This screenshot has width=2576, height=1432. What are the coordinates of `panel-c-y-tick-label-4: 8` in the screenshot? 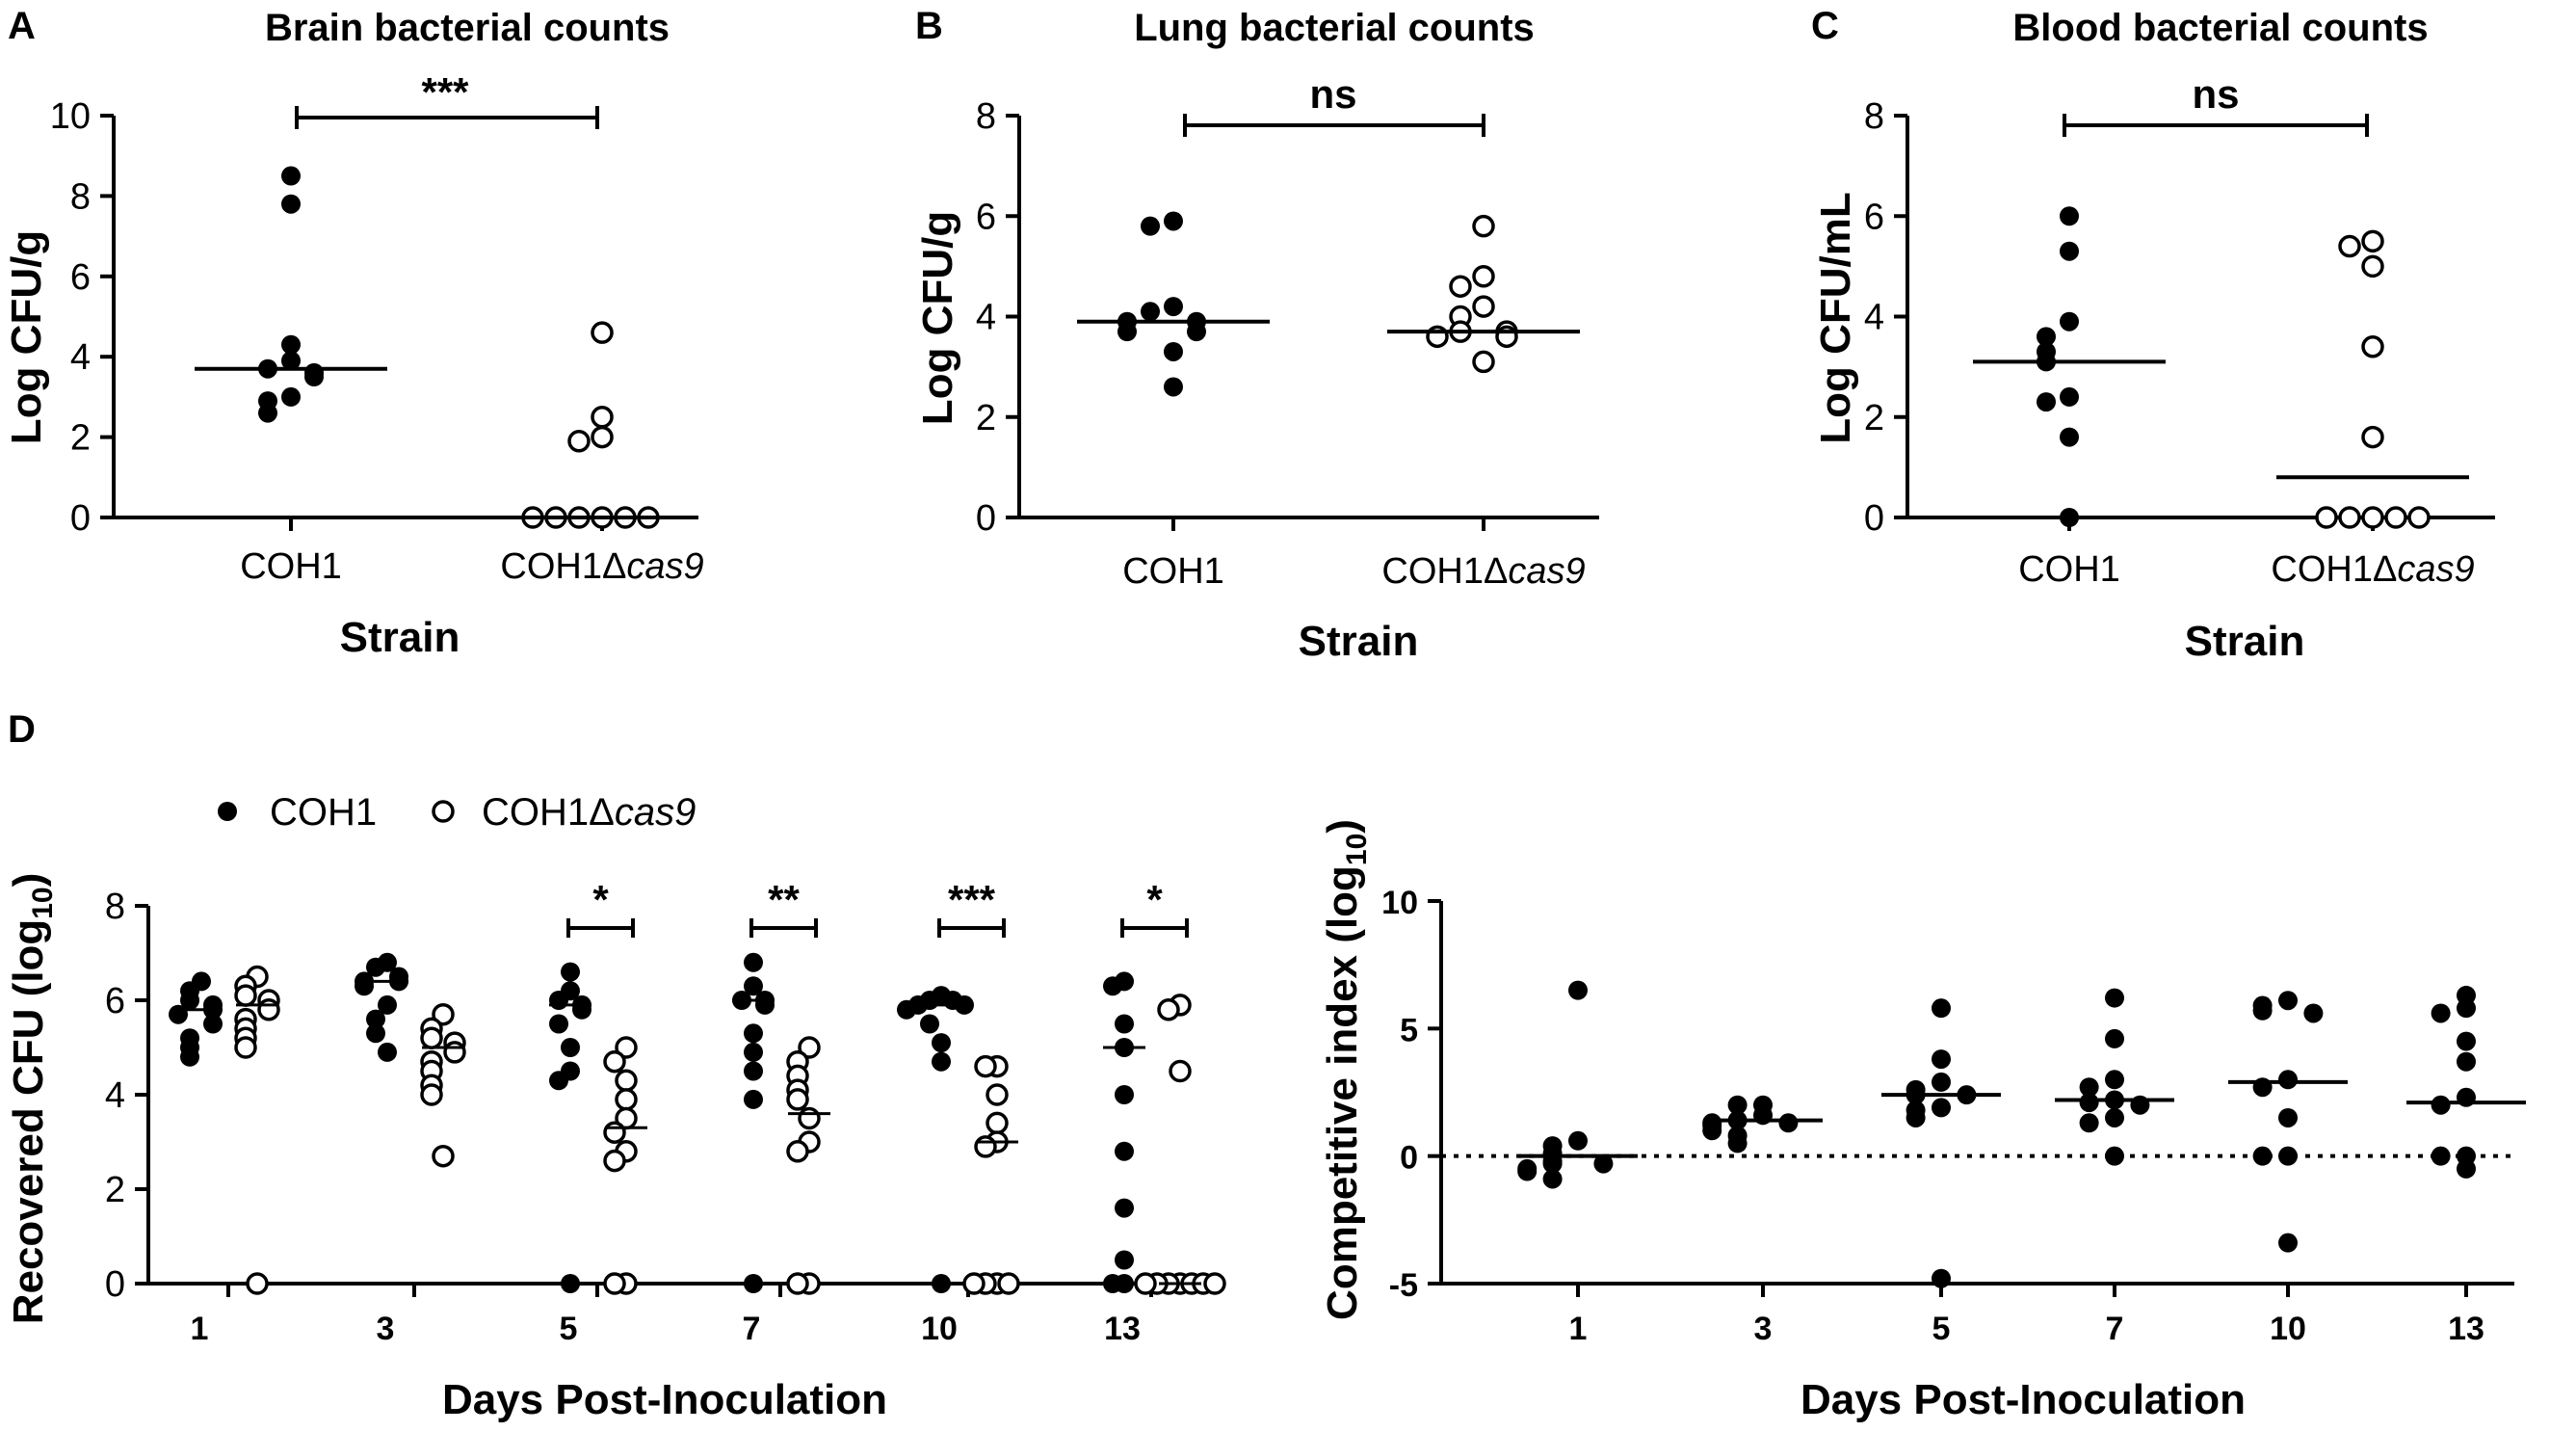 It's located at (1874, 116).